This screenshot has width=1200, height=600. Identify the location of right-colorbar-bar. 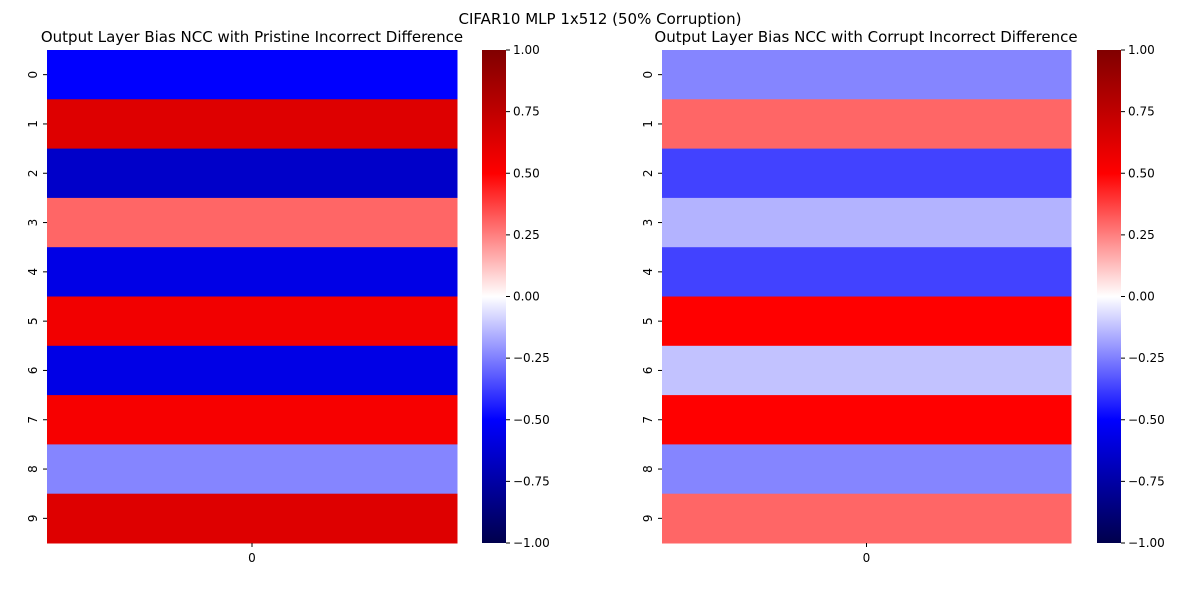
(1109, 296).